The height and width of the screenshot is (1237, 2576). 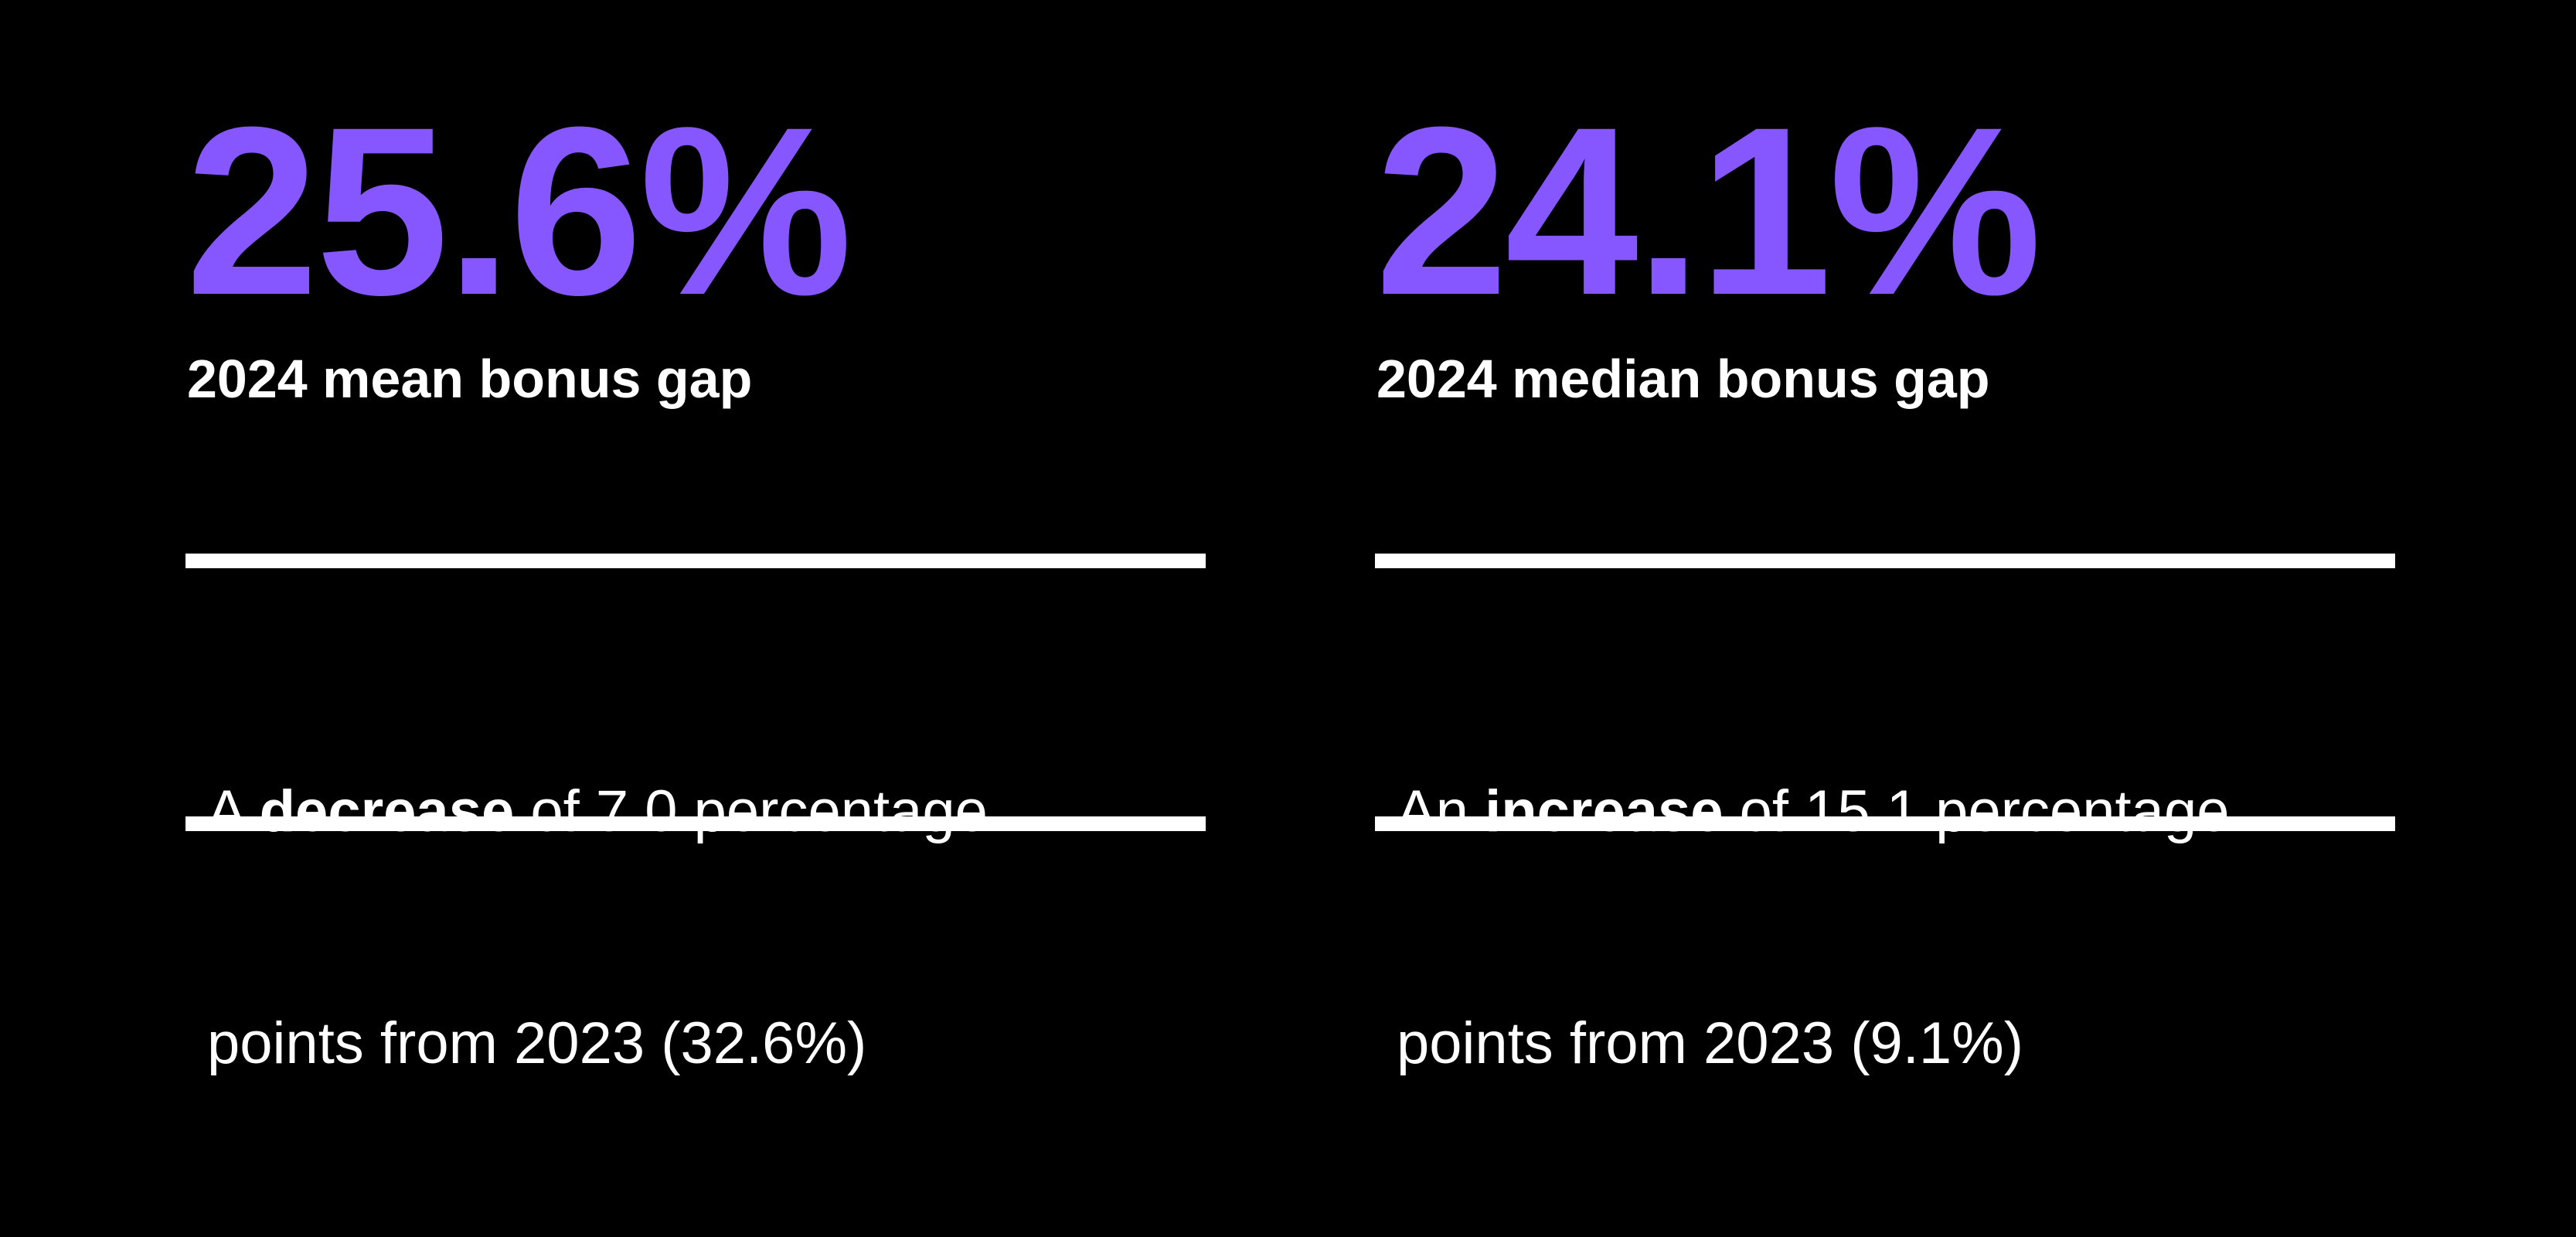 I want to click on stat-label: 2024 mean bonus gap, so click(x=470, y=379).